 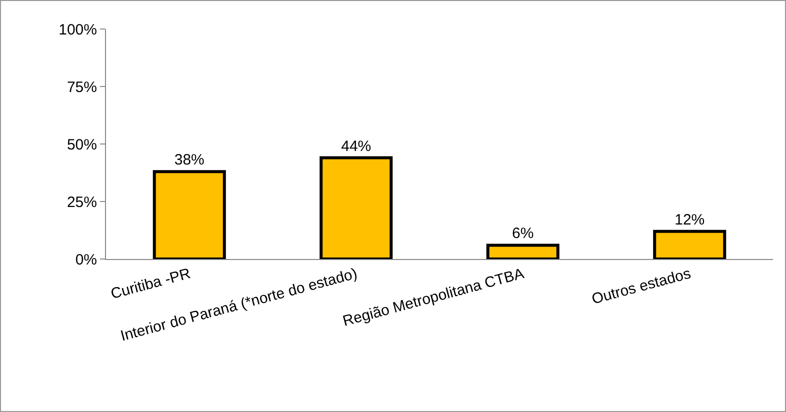 What do you see at coordinates (81, 145) in the screenshot?
I see `y-tick-label: 50%` at bounding box center [81, 145].